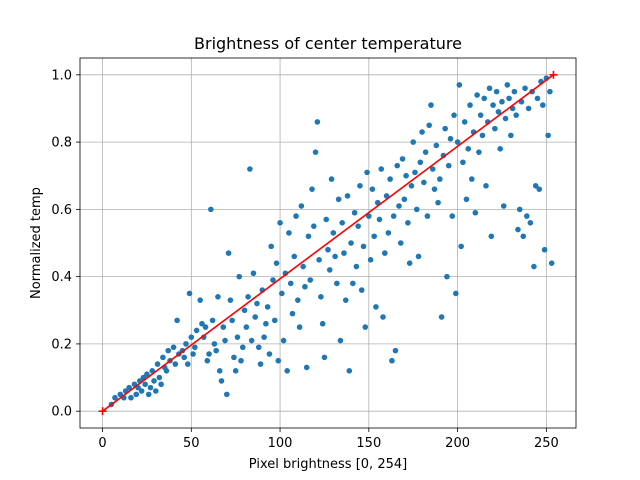 The image size is (640, 480). Describe the element at coordinates (553, 74) in the screenshot. I see `fit-line-marker` at that location.